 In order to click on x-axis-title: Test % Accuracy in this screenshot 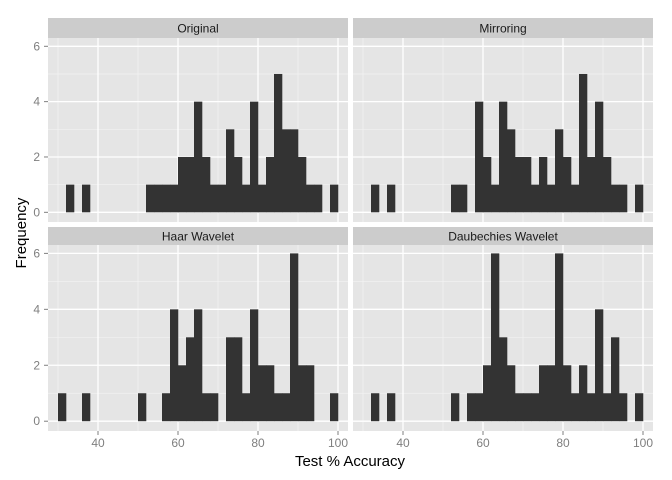, I will do `click(350, 461)`.